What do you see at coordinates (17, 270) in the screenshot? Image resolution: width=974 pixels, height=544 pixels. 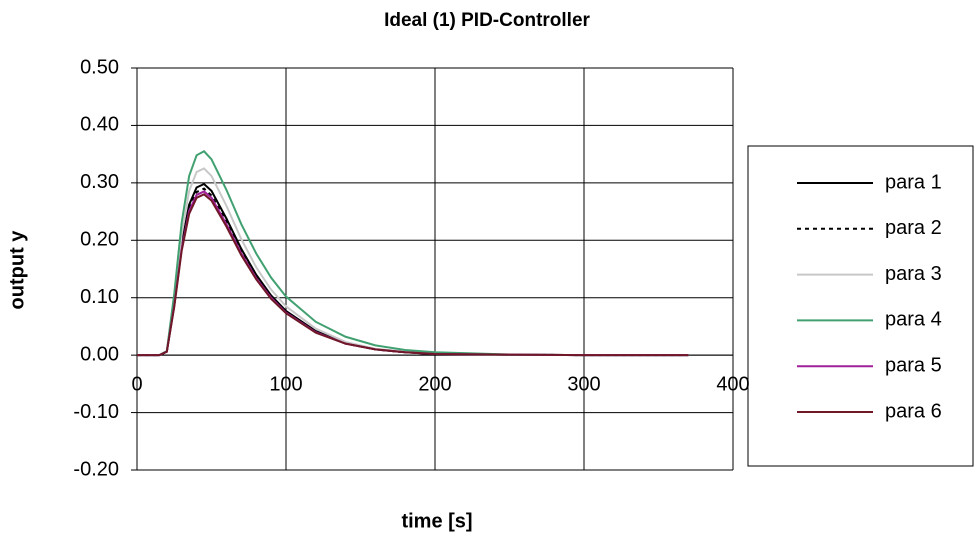 I see `y-axis-label: output y` at bounding box center [17, 270].